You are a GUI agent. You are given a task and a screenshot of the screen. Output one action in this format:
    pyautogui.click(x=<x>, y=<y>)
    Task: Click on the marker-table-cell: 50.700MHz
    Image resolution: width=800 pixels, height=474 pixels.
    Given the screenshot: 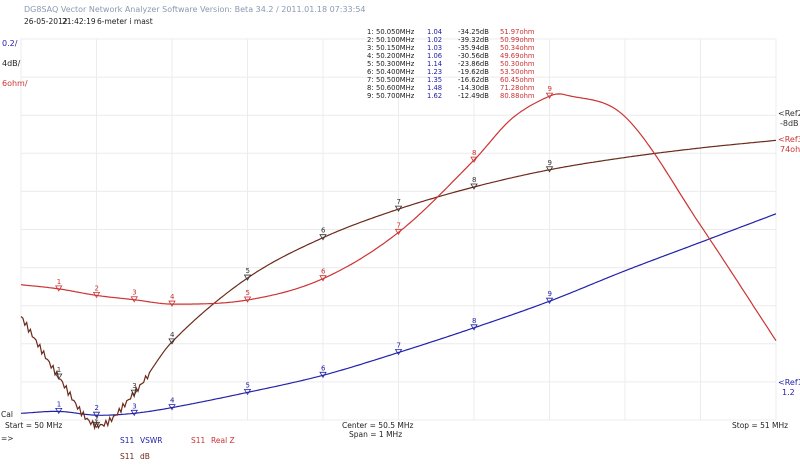 What is the action you would take?
    pyautogui.click(x=395, y=96)
    